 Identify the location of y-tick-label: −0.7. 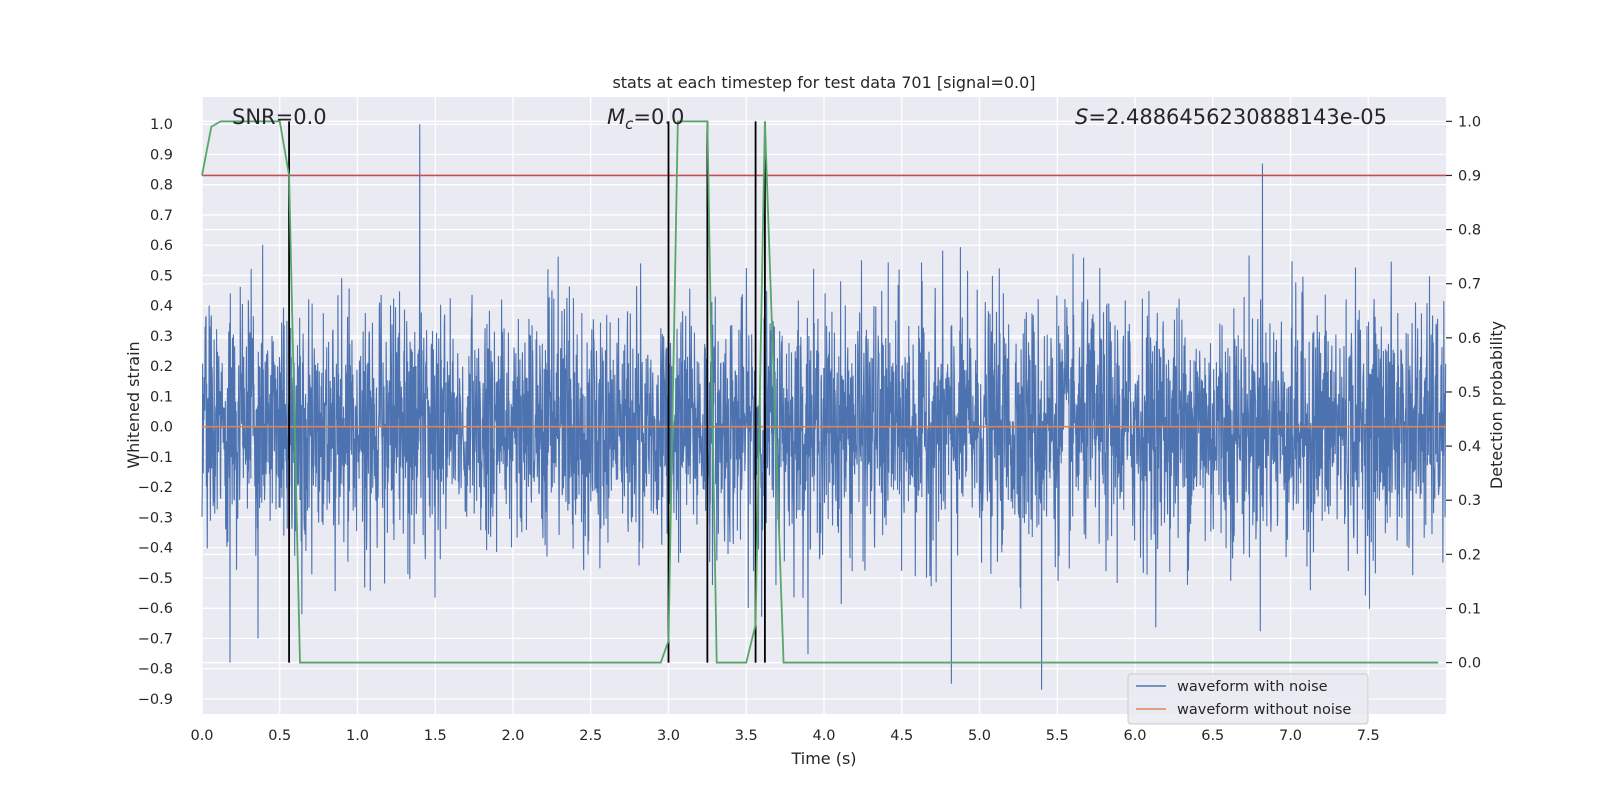
(155, 639).